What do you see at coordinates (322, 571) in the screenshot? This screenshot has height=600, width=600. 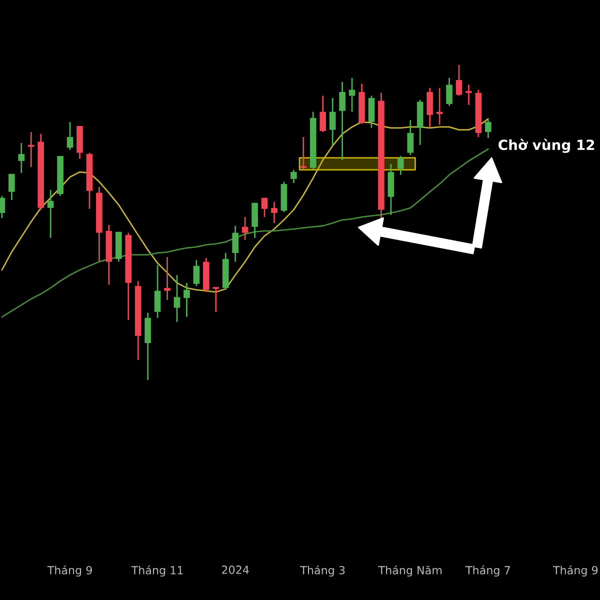 I see `x-tick-label: Tháng 3` at bounding box center [322, 571].